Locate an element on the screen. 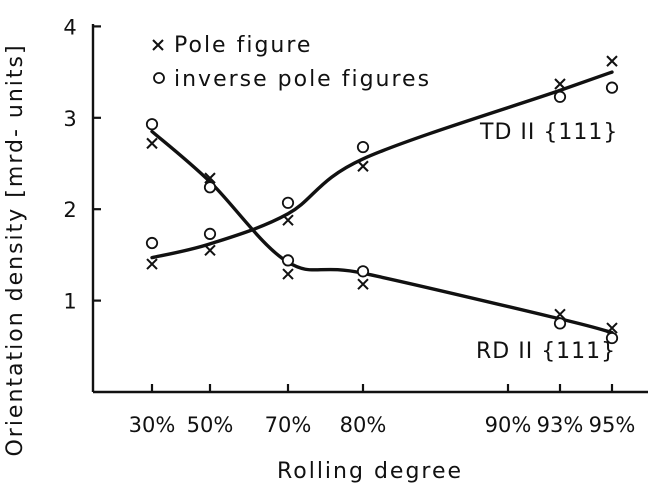 The height and width of the screenshot is (492, 654). x-tick-label-3: 80% is located at coordinates (363, 425).